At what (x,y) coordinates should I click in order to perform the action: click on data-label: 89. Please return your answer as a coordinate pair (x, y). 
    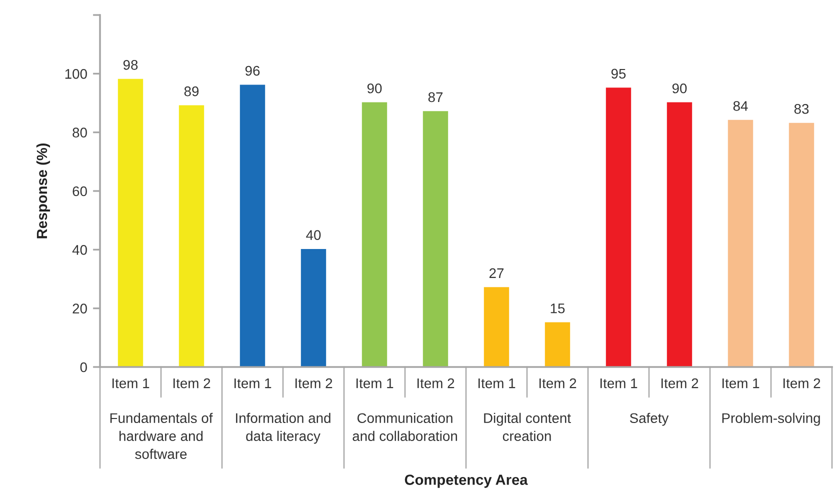
    Looking at the image, I should click on (191, 91).